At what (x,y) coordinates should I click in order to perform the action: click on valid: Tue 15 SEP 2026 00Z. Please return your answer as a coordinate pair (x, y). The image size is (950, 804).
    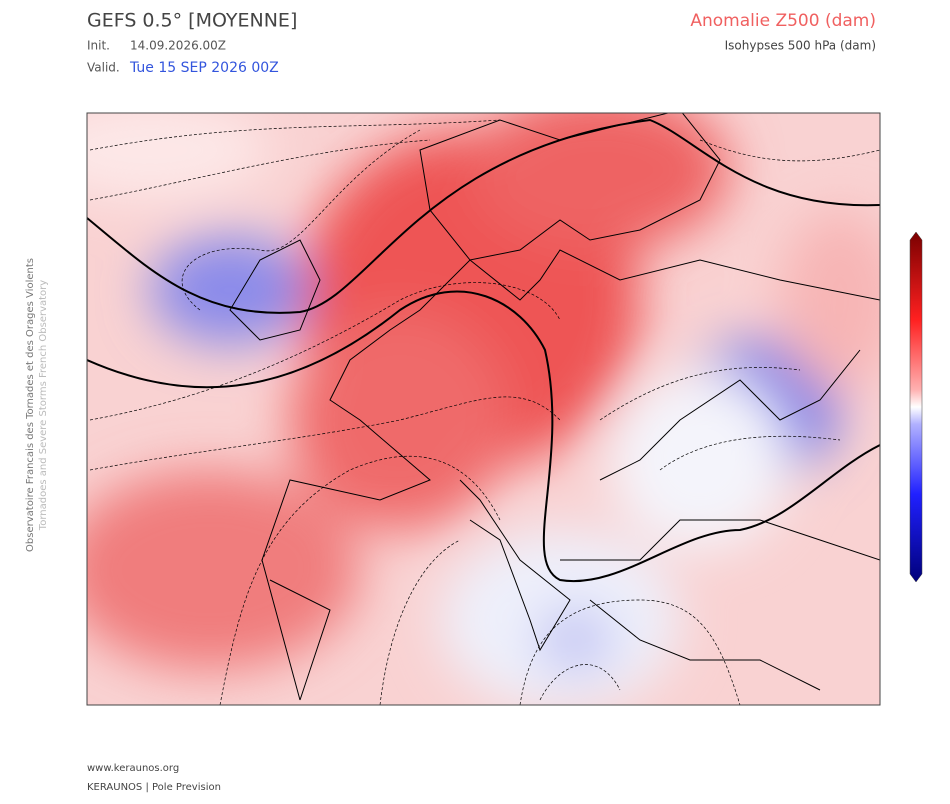
    Looking at the image, I should click on (204, 68).